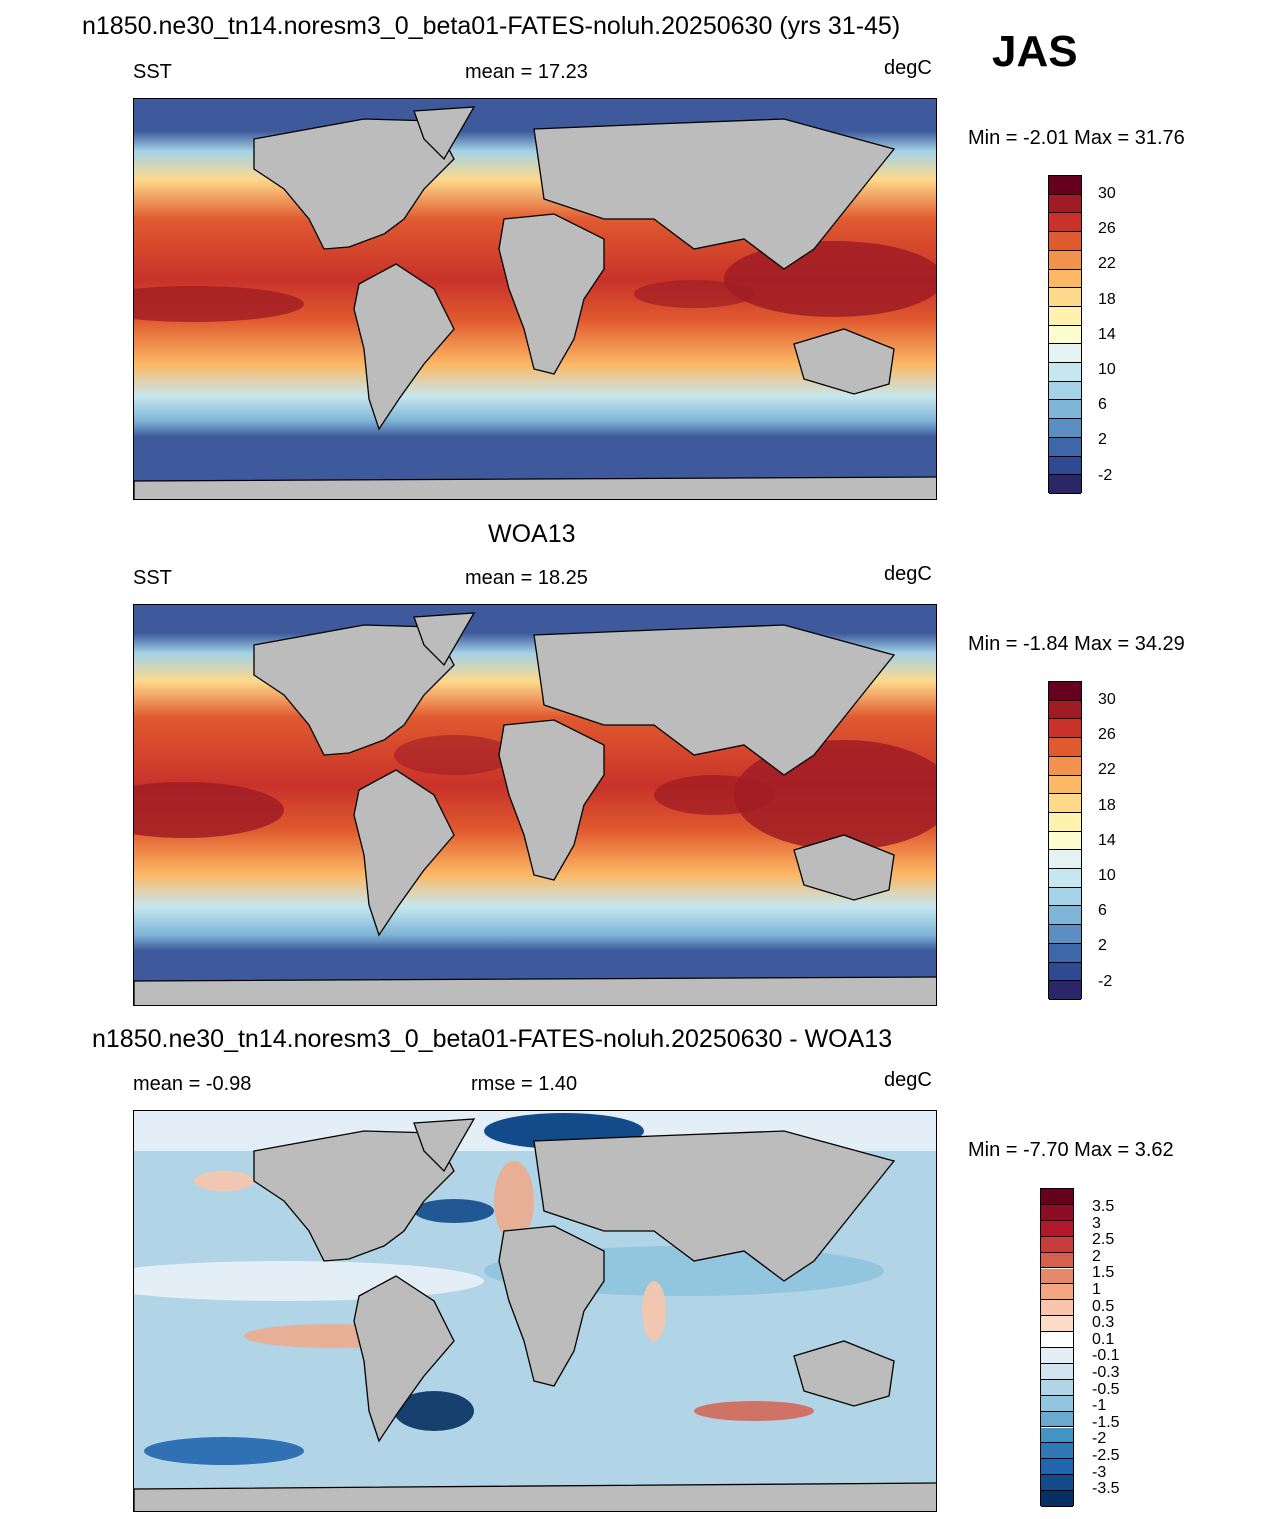 Image resolution: width=1285 pixels, height=1519 pixels. What do you see at coordinates (1107, 229) in the screenshot?
I see `panel1-colorbar-tick-label: 26` at bounding box center [1107, 229].